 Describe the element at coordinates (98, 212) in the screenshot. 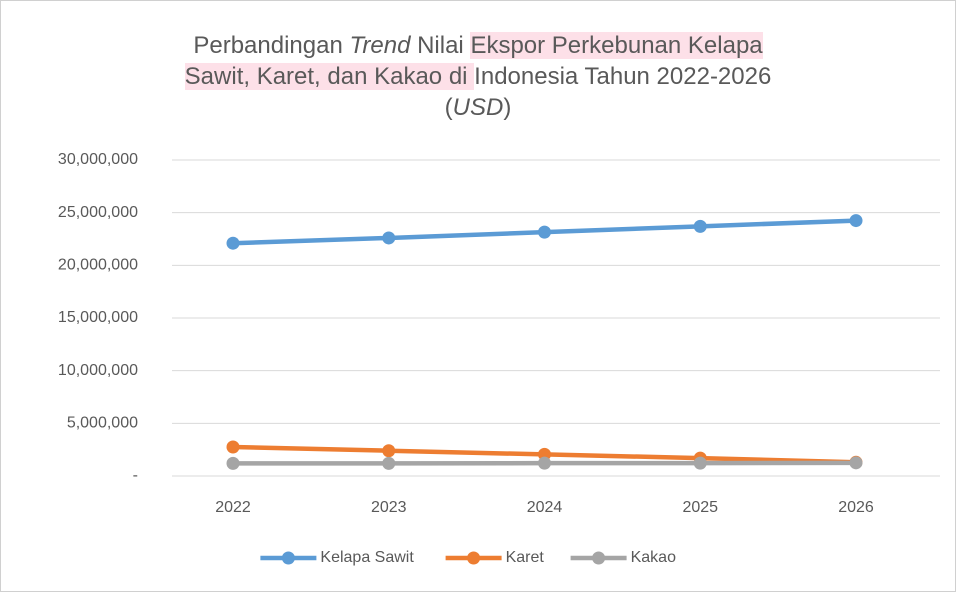

I see `y-tick-label: 25,000,000` at that location.